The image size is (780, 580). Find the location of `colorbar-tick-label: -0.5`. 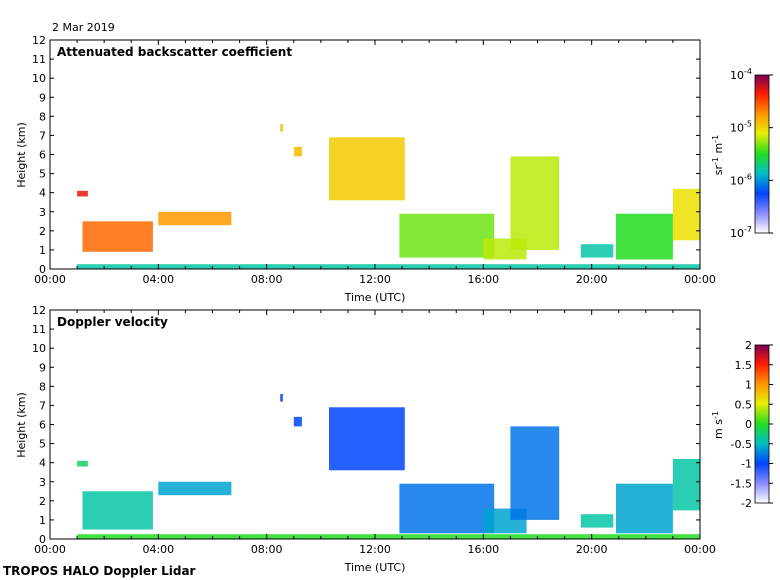

colorbar-tick-label: -0.5 is located at coordinates (741, 444).